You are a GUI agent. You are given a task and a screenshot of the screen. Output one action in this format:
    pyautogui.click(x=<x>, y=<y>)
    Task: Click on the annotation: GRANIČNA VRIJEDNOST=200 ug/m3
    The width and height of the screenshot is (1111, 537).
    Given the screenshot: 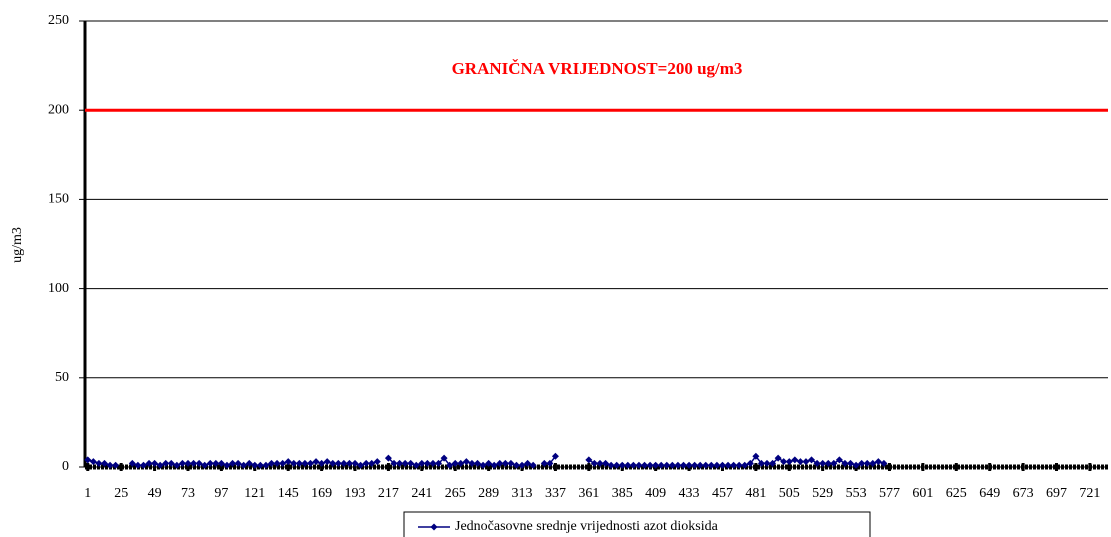 What is the action you would take?
    pyautogui.click(x=597, y=68)
    